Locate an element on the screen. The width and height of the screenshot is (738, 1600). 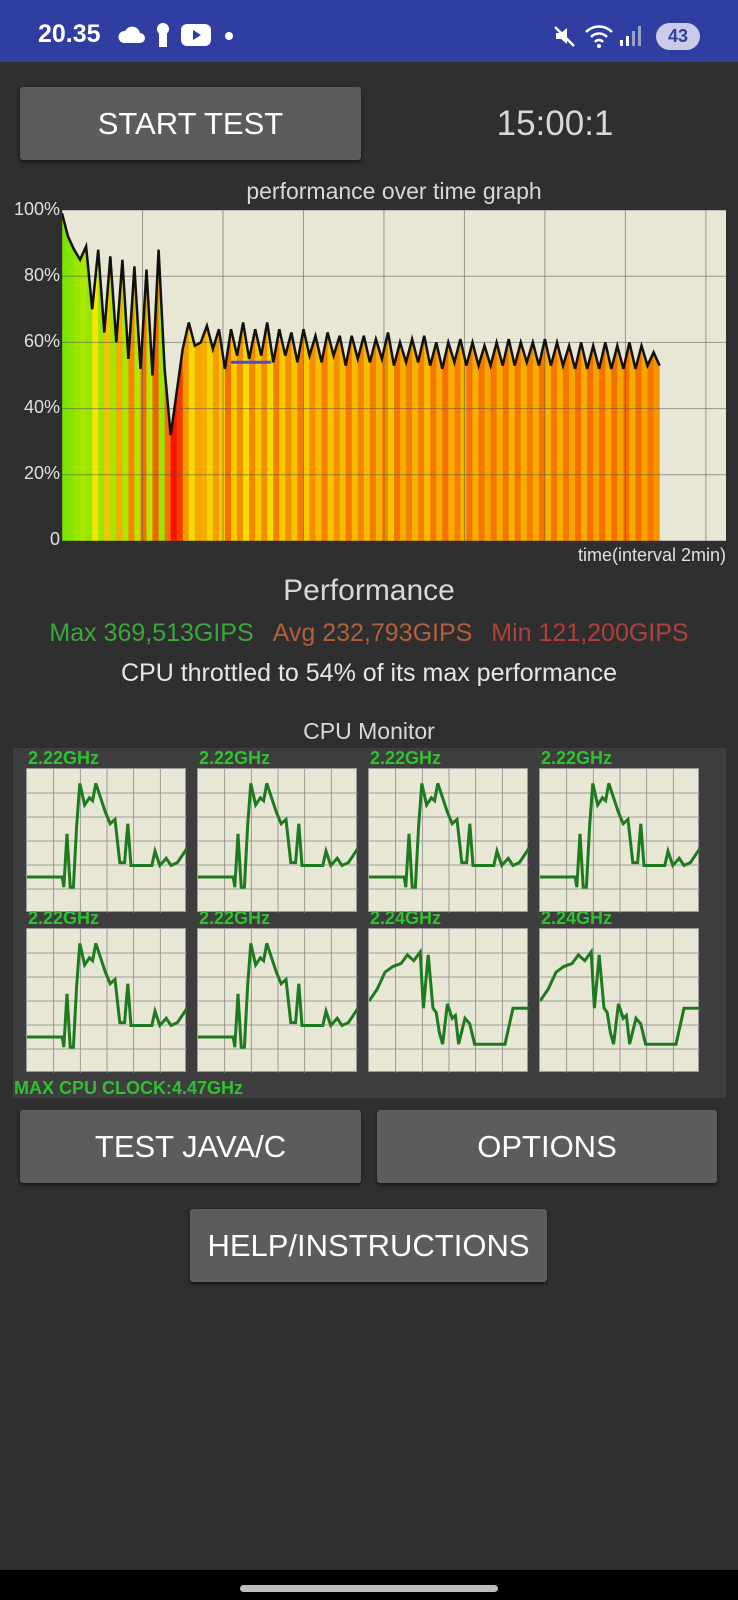
test-java-c-button: TEST JAVA/C is located at coordinates (190, 1146).